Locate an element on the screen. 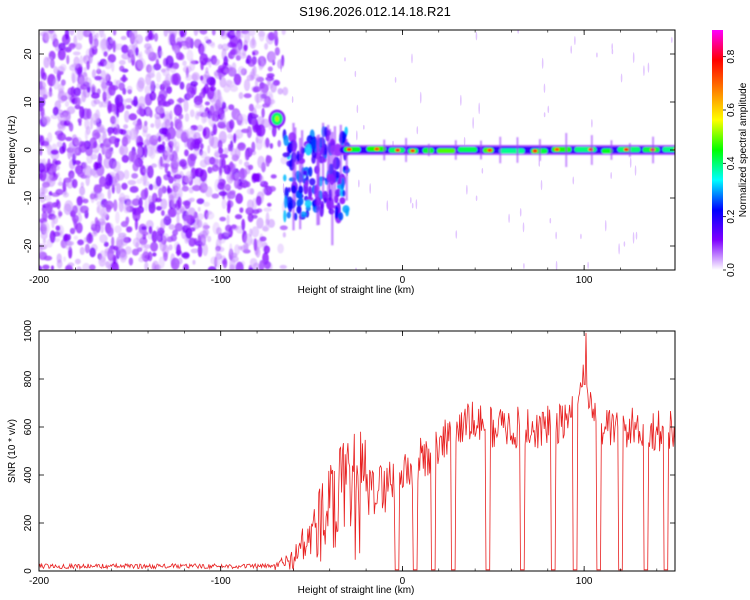 The height and width of the screenshot is (600, 750). onset-feature is located at coordinates (286, 161).